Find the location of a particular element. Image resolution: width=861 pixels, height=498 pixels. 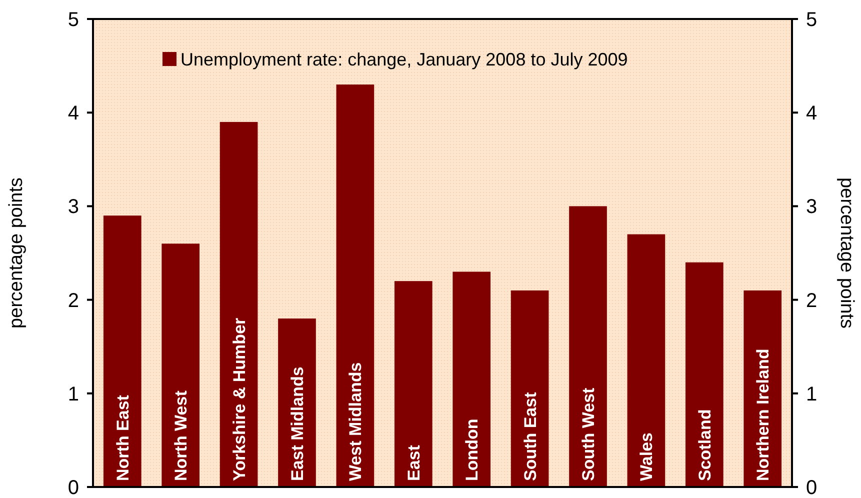

x-tick-label: West Midlands is located at coordinates (356, 421).